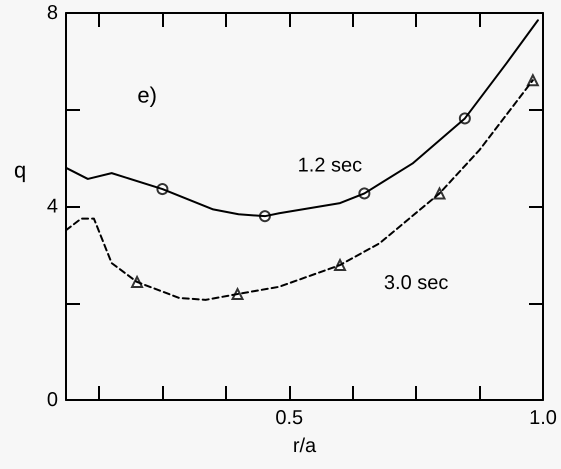 The height and width of the screenshot is (469, 561). I want to click on y-tick-label: 8, so click(52, 13).